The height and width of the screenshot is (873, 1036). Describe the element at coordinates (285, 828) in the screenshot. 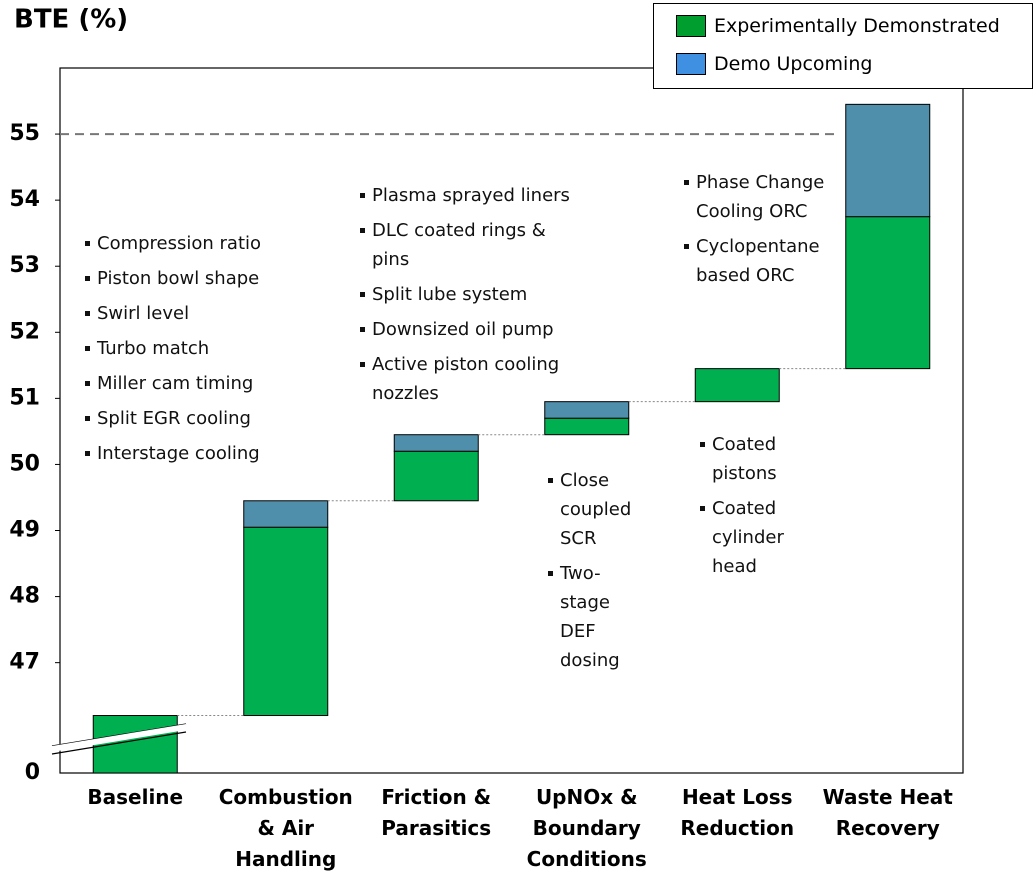

I see `x-tick-label: Combustion & Air Handling` at that location.